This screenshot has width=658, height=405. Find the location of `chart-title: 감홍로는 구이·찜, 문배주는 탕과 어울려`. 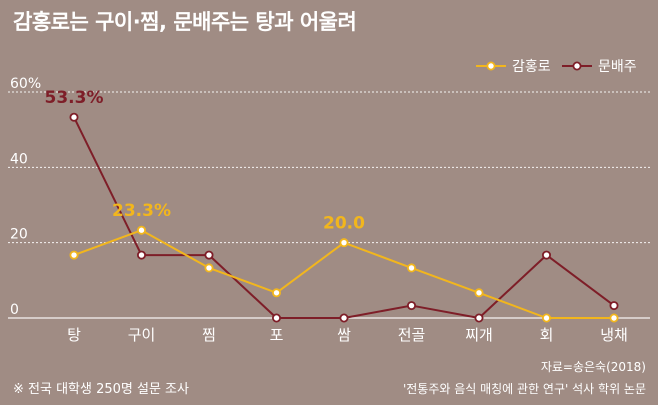

chart-title: 감홍로는 구이·찜, 문배주는 탕과 어울려 is located at coordinates (185, 22).